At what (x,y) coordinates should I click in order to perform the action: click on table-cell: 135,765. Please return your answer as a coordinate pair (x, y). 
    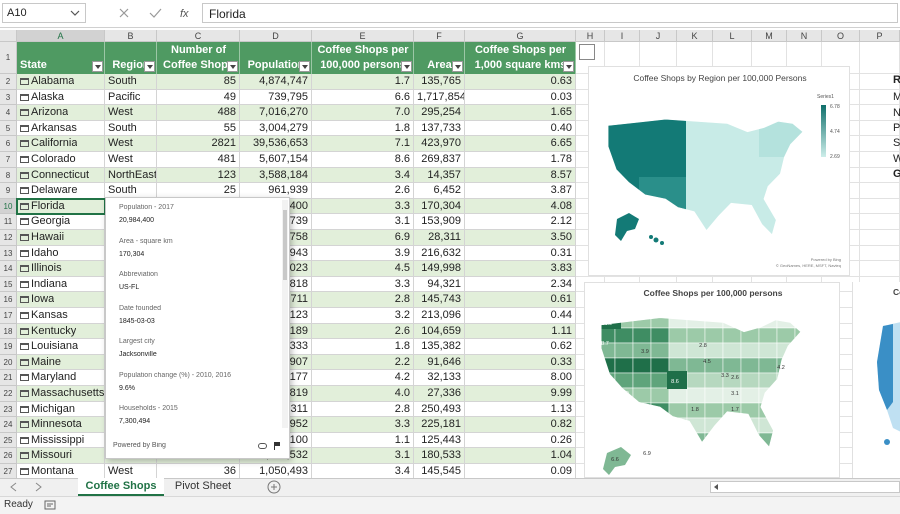
    Looking at the image, I should click on (439, 82).